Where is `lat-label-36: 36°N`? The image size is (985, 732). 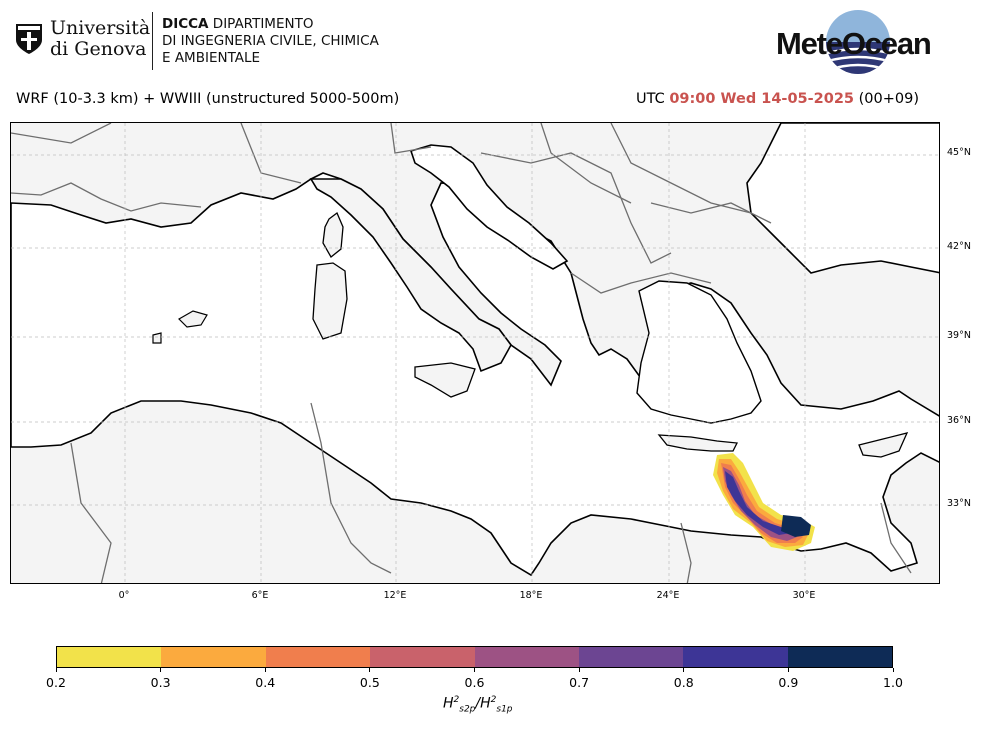 lat-label-36: 36°N is located at coordinates (959, 420).